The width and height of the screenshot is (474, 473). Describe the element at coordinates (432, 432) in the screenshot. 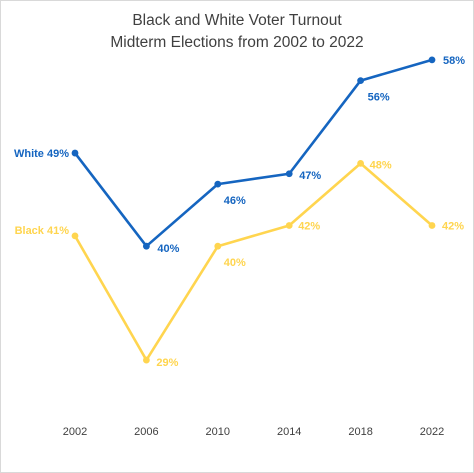

I see `x-tick-label: 2022` at that location.